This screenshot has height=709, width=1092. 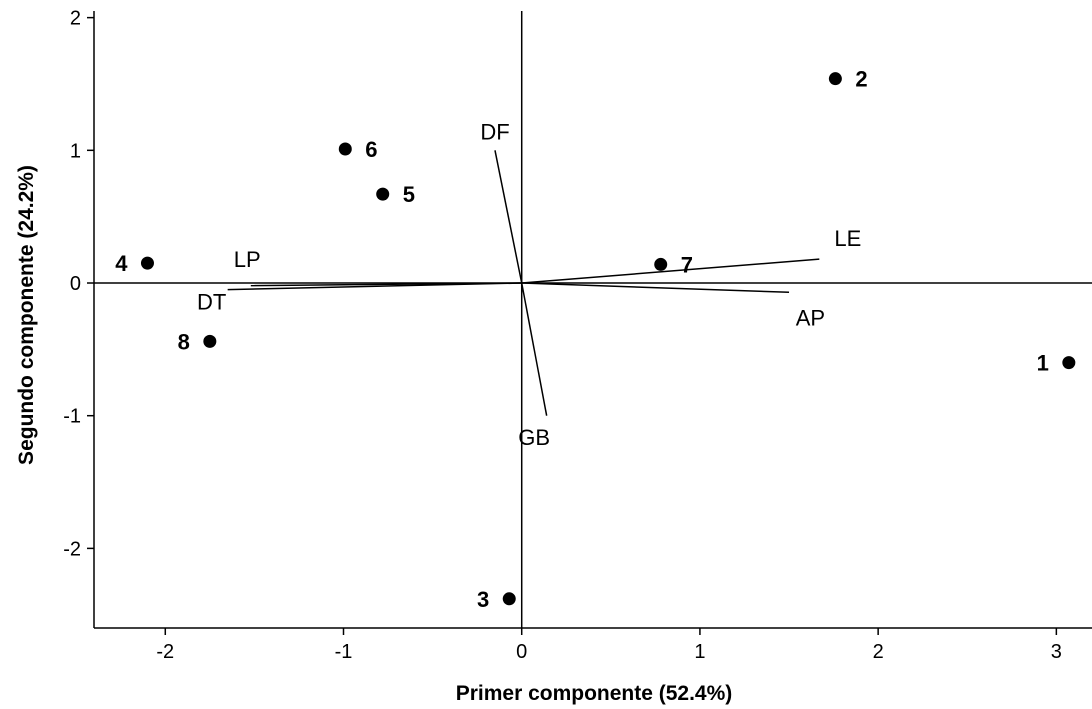 I want to click on y-tick-label: 0, so click(x=75, y=284).